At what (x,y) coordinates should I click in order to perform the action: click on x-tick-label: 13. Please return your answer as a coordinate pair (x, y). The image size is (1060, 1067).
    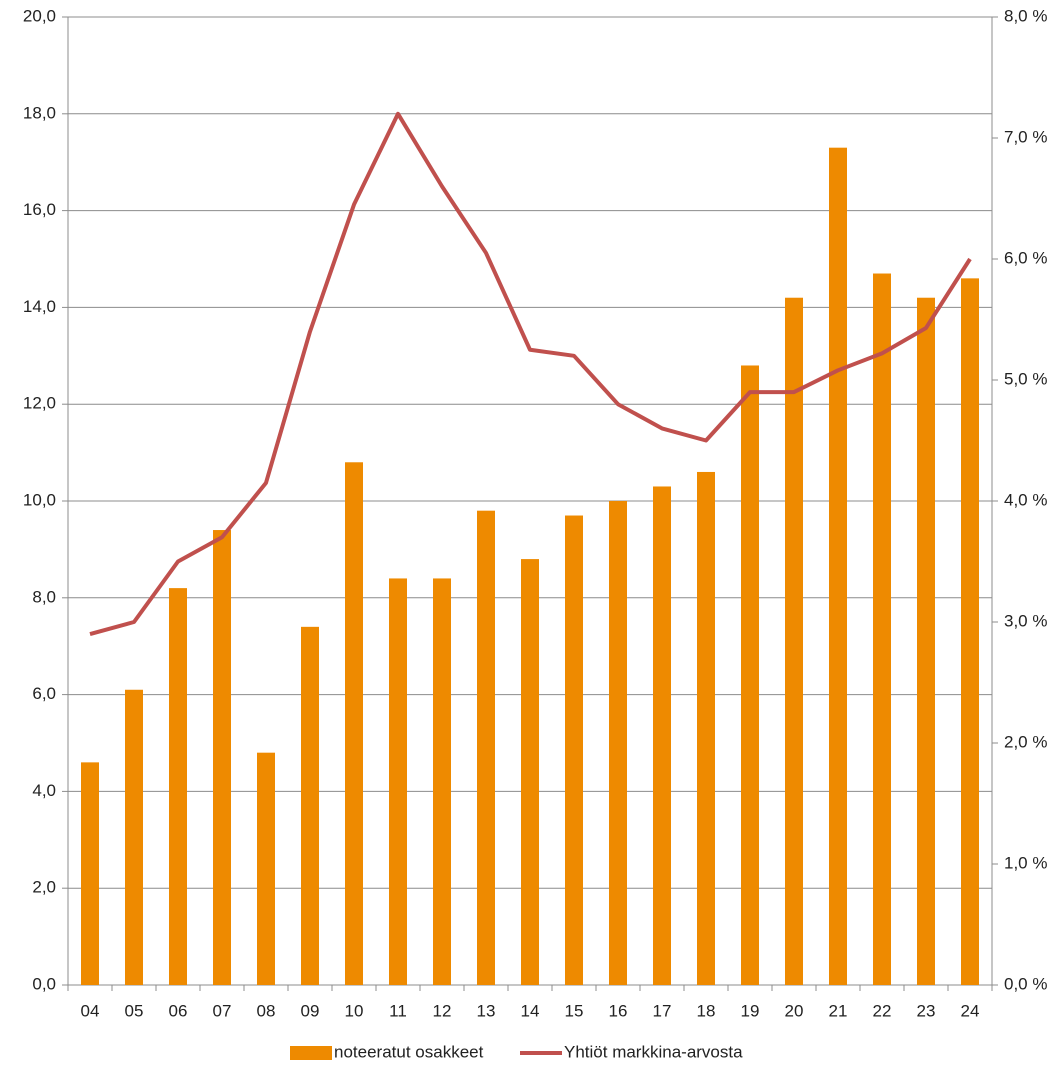
    Looking at the image, I should click on (486, 1010).